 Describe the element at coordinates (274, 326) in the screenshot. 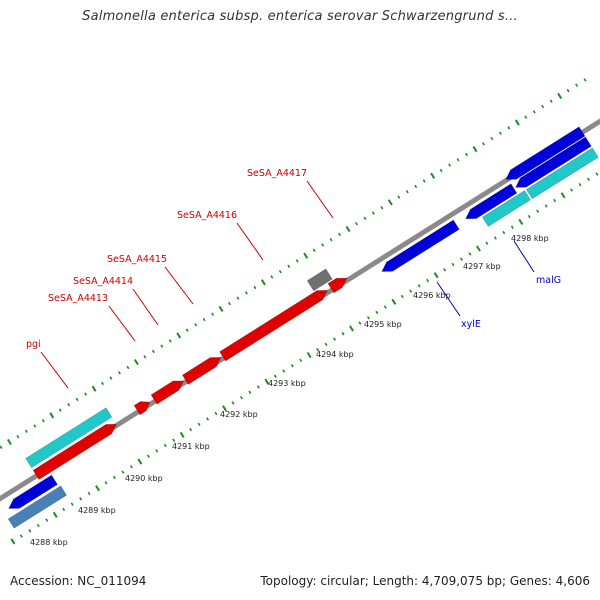

I see `sesa-a4416-gene-arrow` at that location.